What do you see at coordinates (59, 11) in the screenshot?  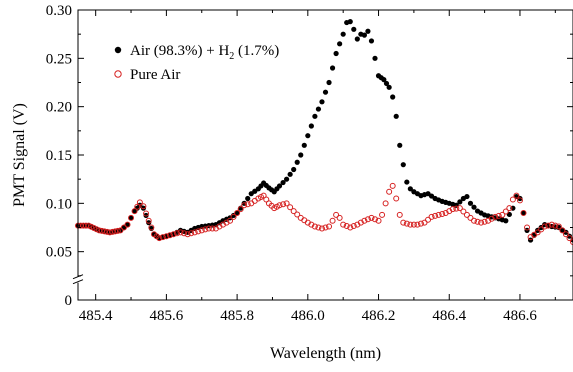 I see `y-tick-label: 0.30` at bounding box center [59, 11].